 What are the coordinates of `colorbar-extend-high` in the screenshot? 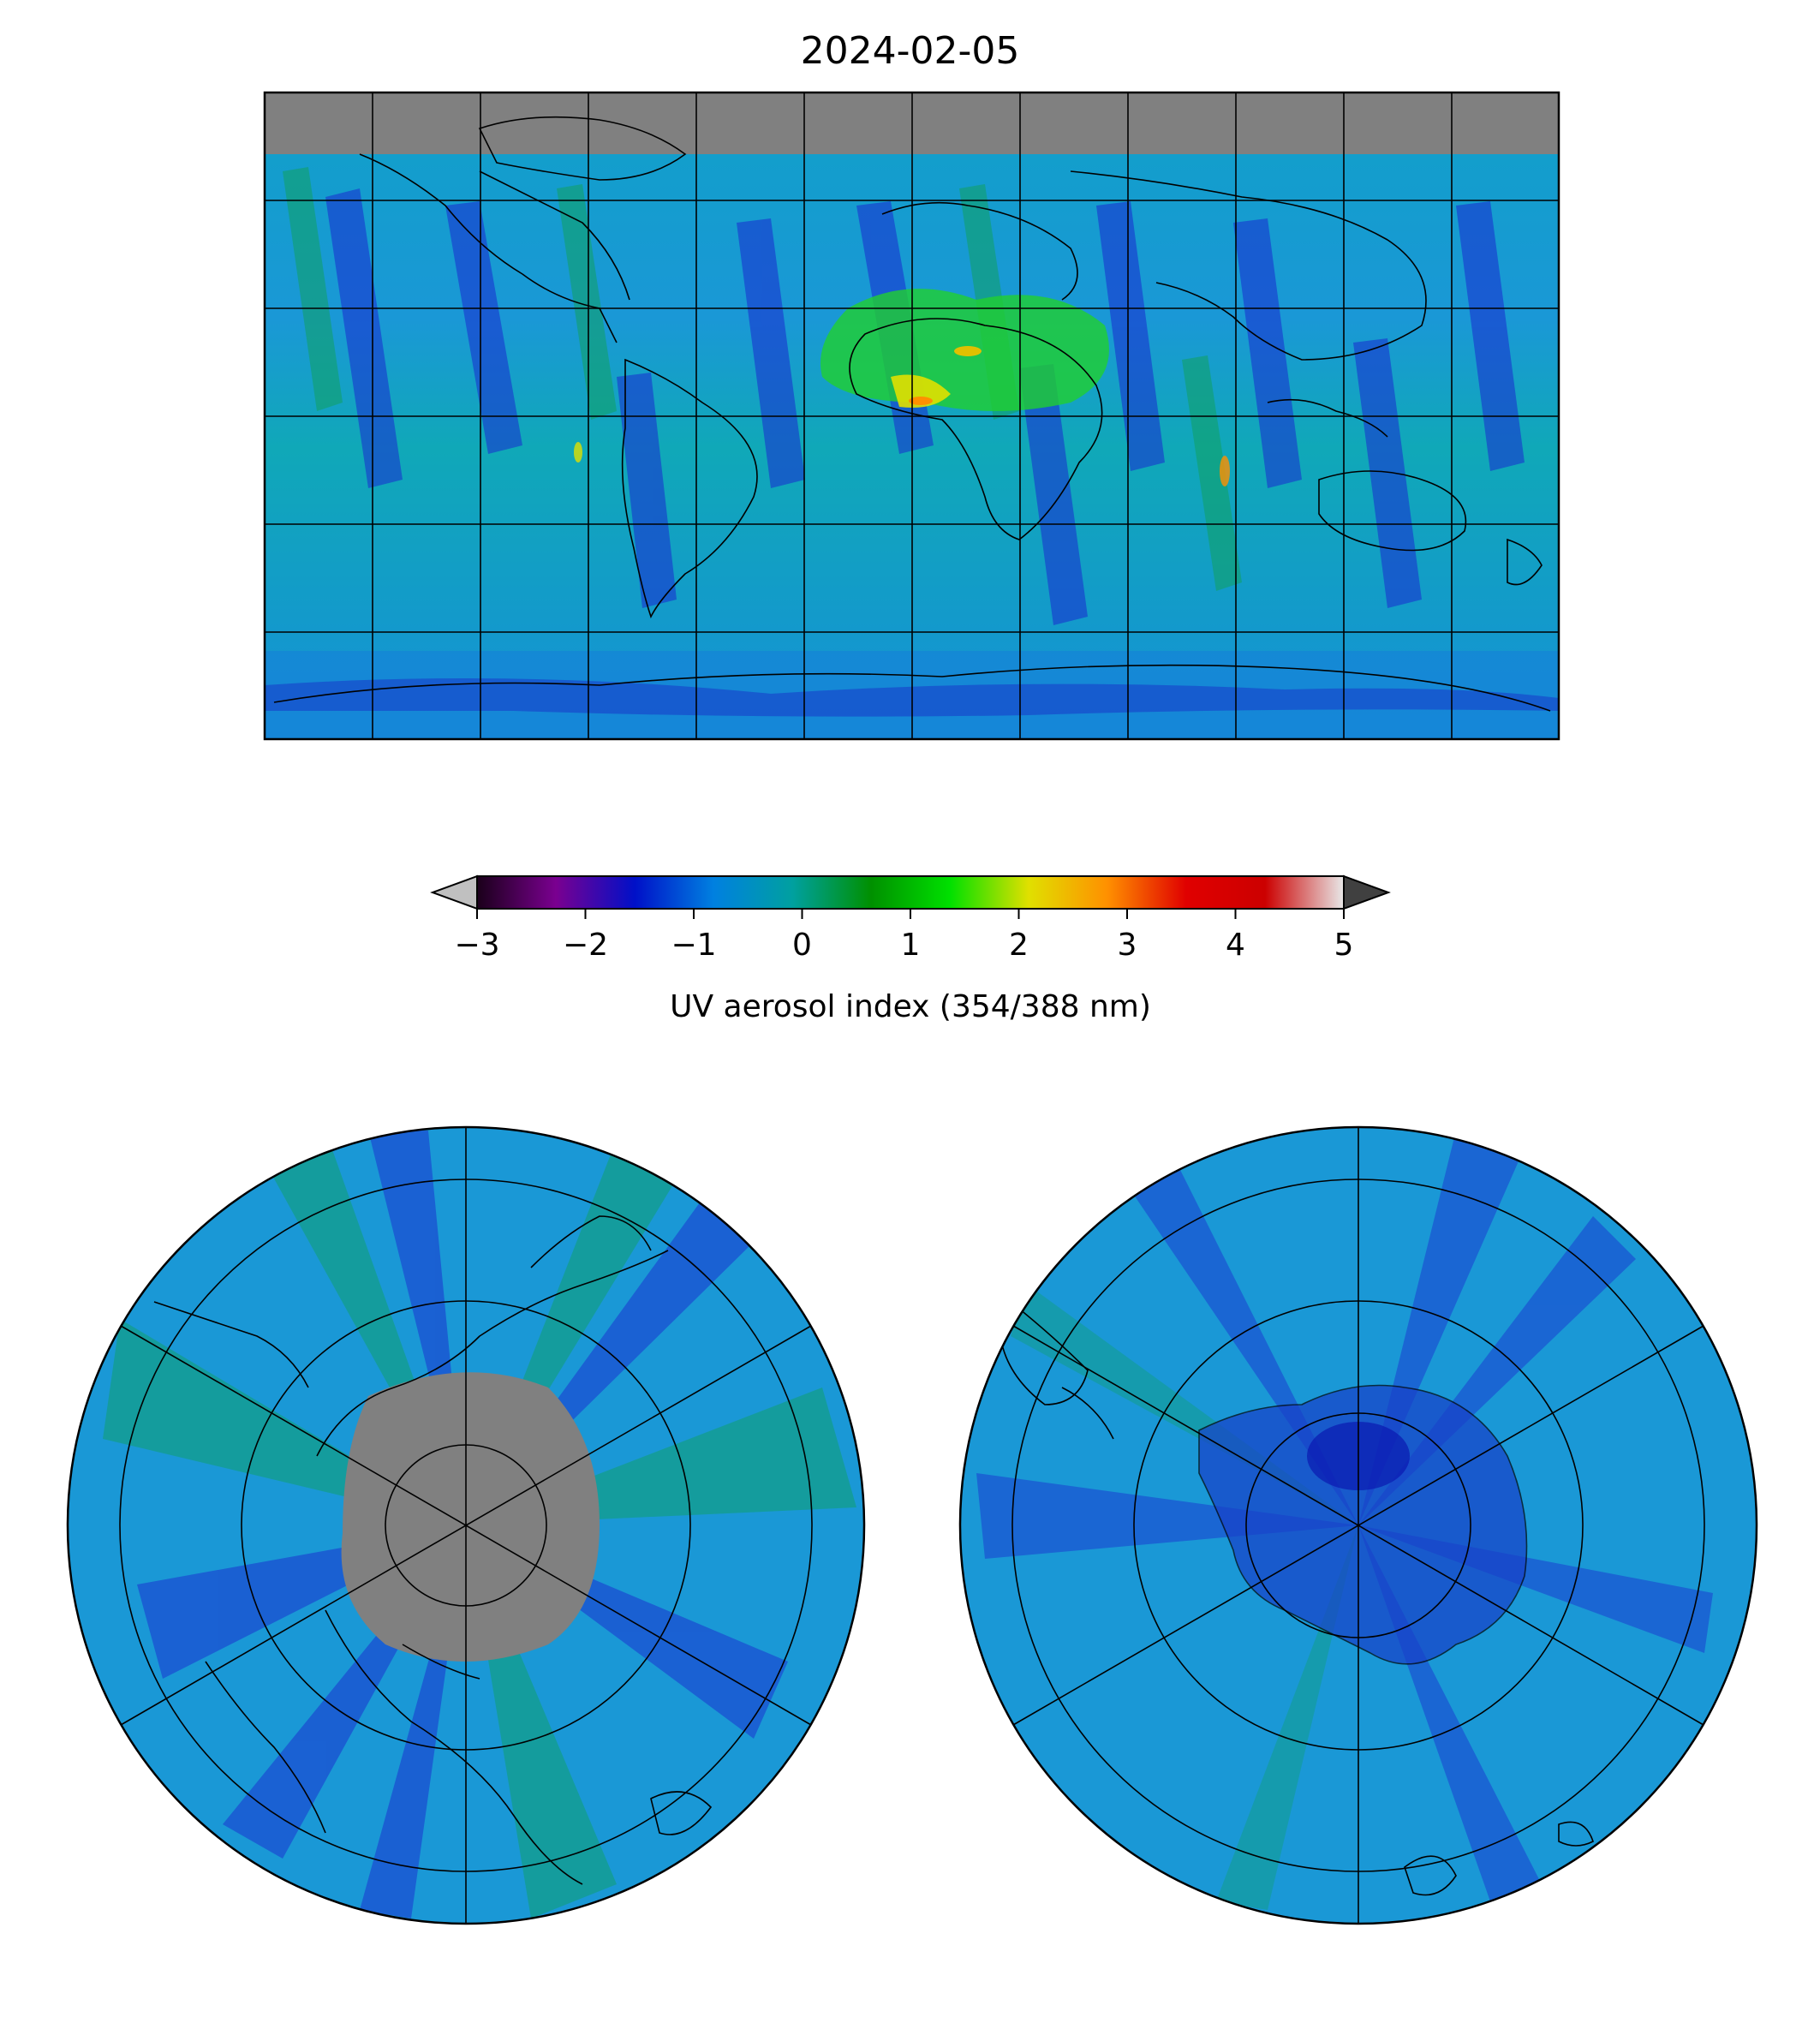 It's located at (1367, 892).